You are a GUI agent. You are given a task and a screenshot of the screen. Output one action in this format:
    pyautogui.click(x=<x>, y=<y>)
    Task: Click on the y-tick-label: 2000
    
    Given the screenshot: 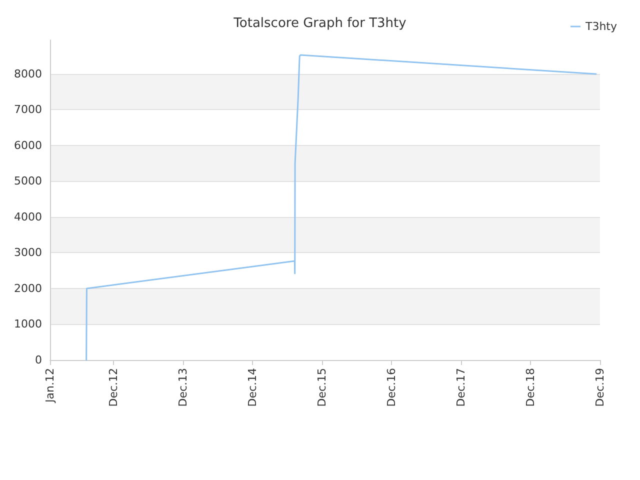 What is the action you would take?
    pyautogui.click(x=28, y=288)
    